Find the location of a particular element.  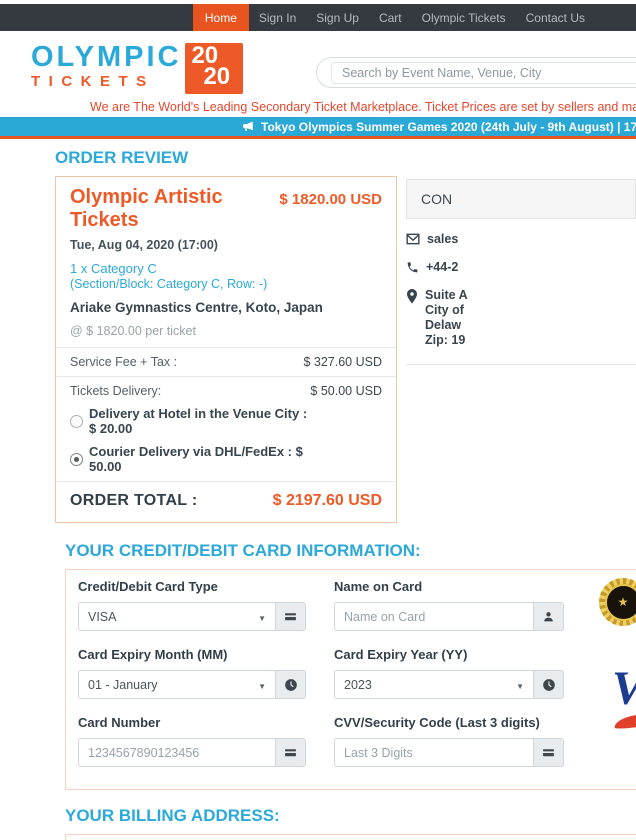

site-header: OLYMPIC TICKETS 20 20 is located at coordinates (318, 65).